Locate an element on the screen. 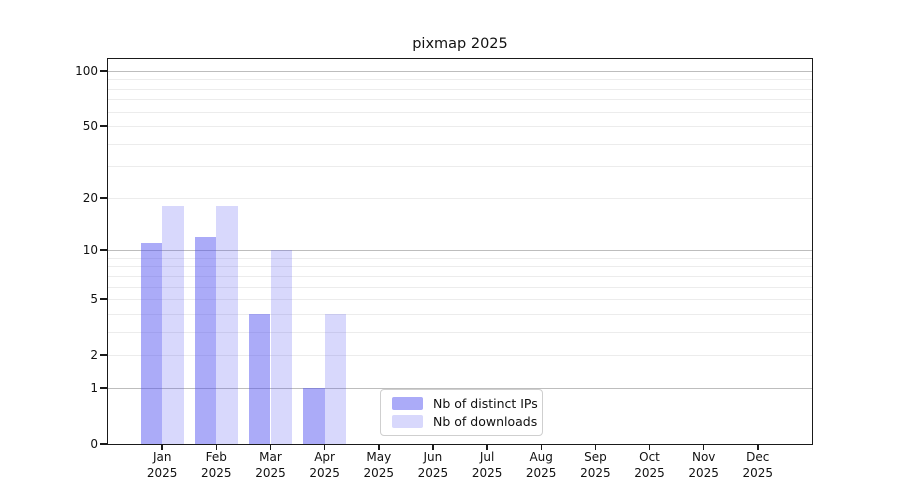 This screenshot has height=500, width=900. y-tick-label-5: 5 is located at coordinates (94, 299).